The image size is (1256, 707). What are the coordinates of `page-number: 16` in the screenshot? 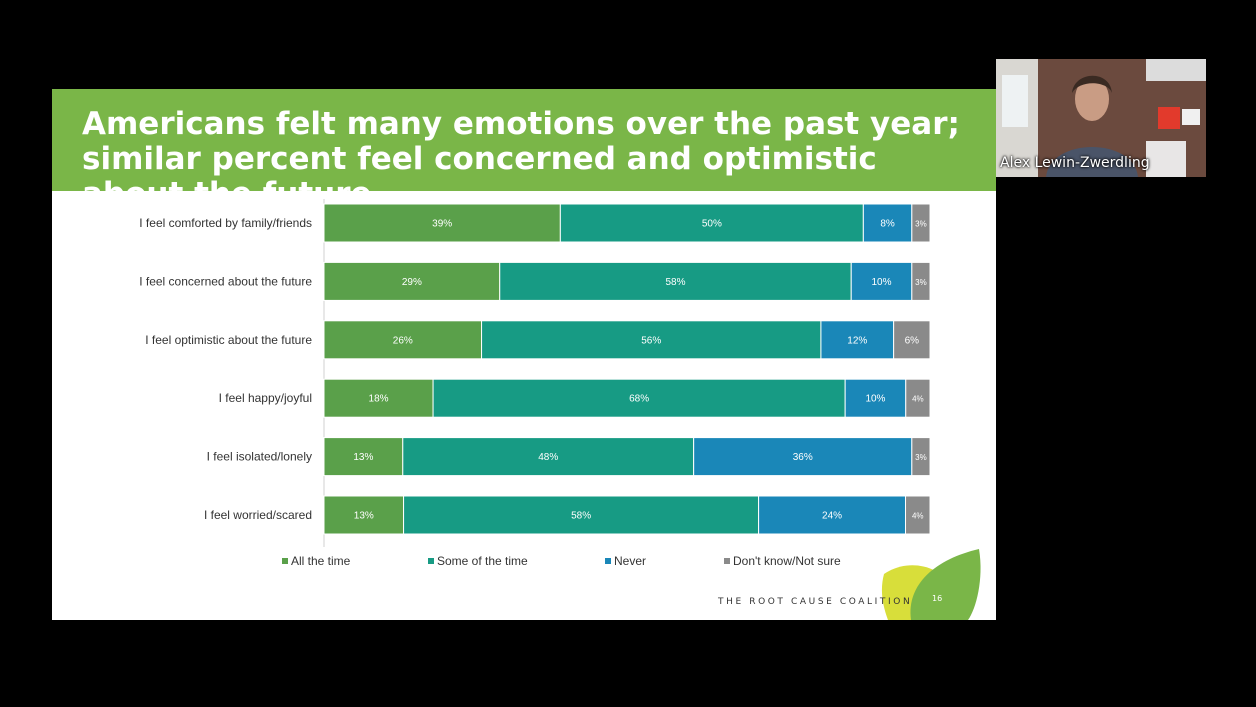 It's located at (937, 598).